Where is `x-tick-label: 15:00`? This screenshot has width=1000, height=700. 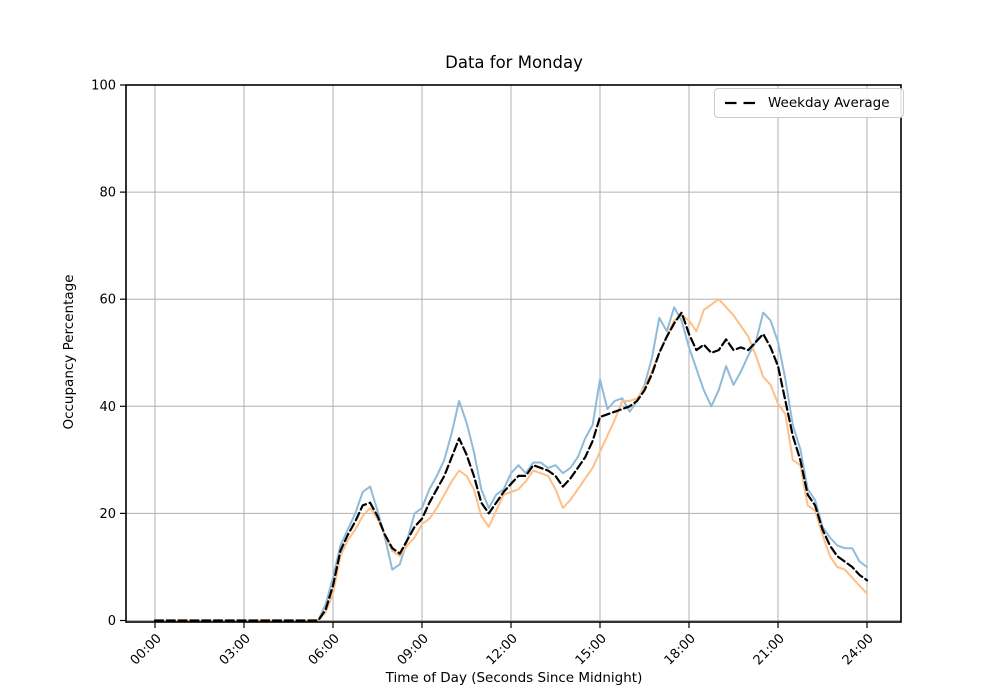 x-tick-label: 15:00 is located at coordinates (591, 649).